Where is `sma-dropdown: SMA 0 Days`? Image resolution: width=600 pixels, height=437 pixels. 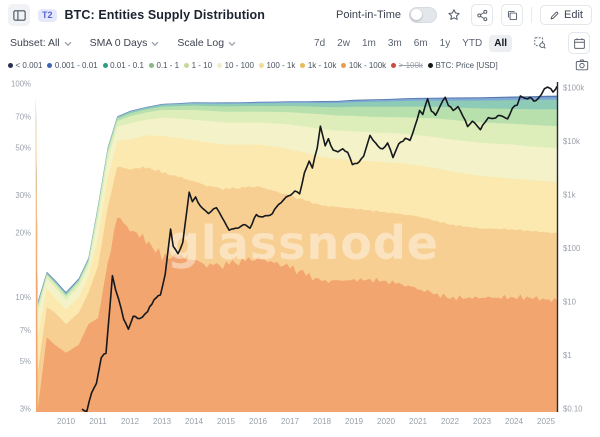 sma-dropdown: SMA 0 Days is located at coordinates (125, 43).